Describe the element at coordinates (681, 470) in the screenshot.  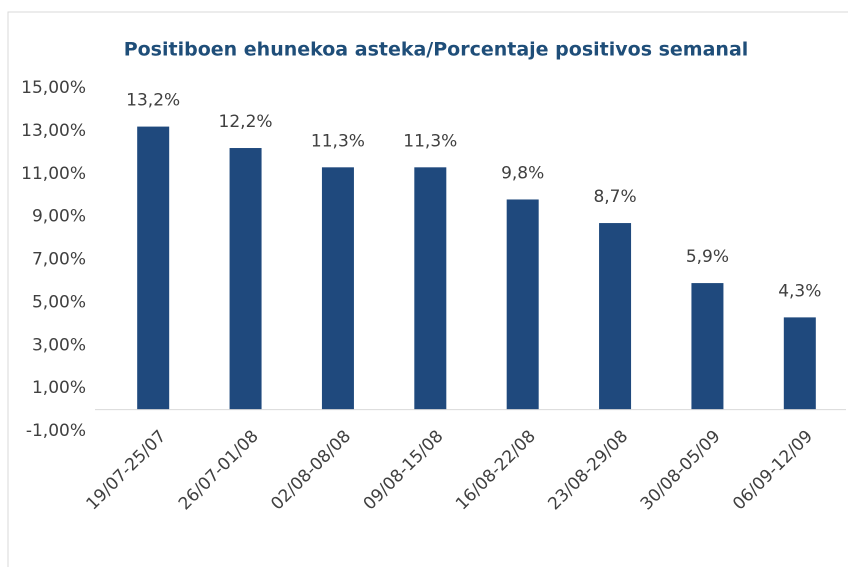
I see `x-tick-label: 30/08-05/09` at that location.